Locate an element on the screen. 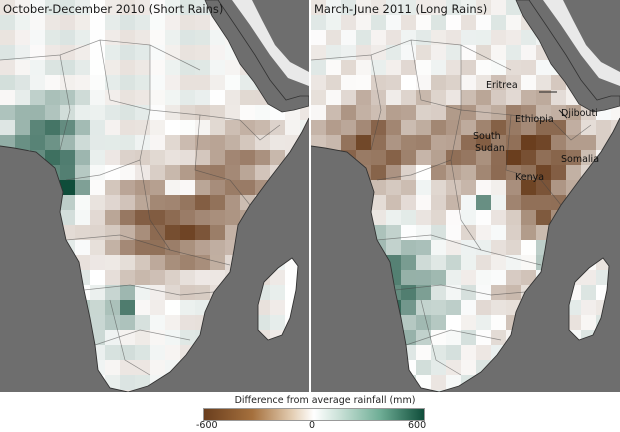 This screenshot has height=432, width=620. label-somalia: Somalia is located at coordinates (580, 159).